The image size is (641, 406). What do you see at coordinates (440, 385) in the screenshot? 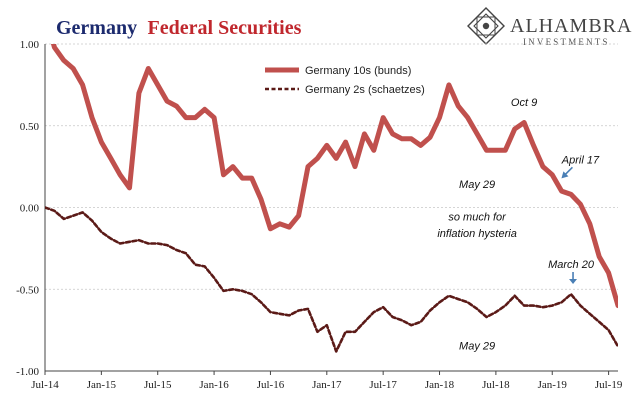
I see `x-tick-label: Jan-18` at bounding box center [440, 385].